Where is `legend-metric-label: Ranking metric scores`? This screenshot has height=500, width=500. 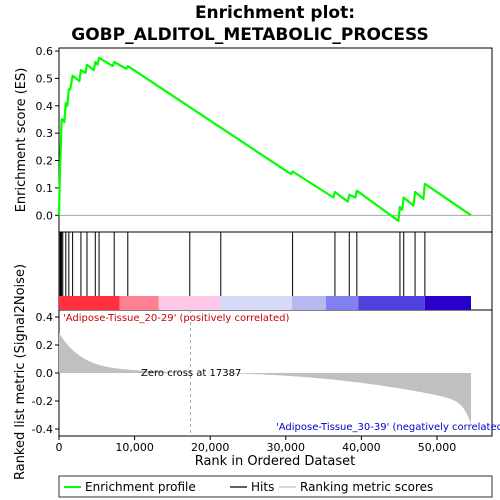
legend-metric-label: Ranking metric scores is located at coordinates (366, 487).